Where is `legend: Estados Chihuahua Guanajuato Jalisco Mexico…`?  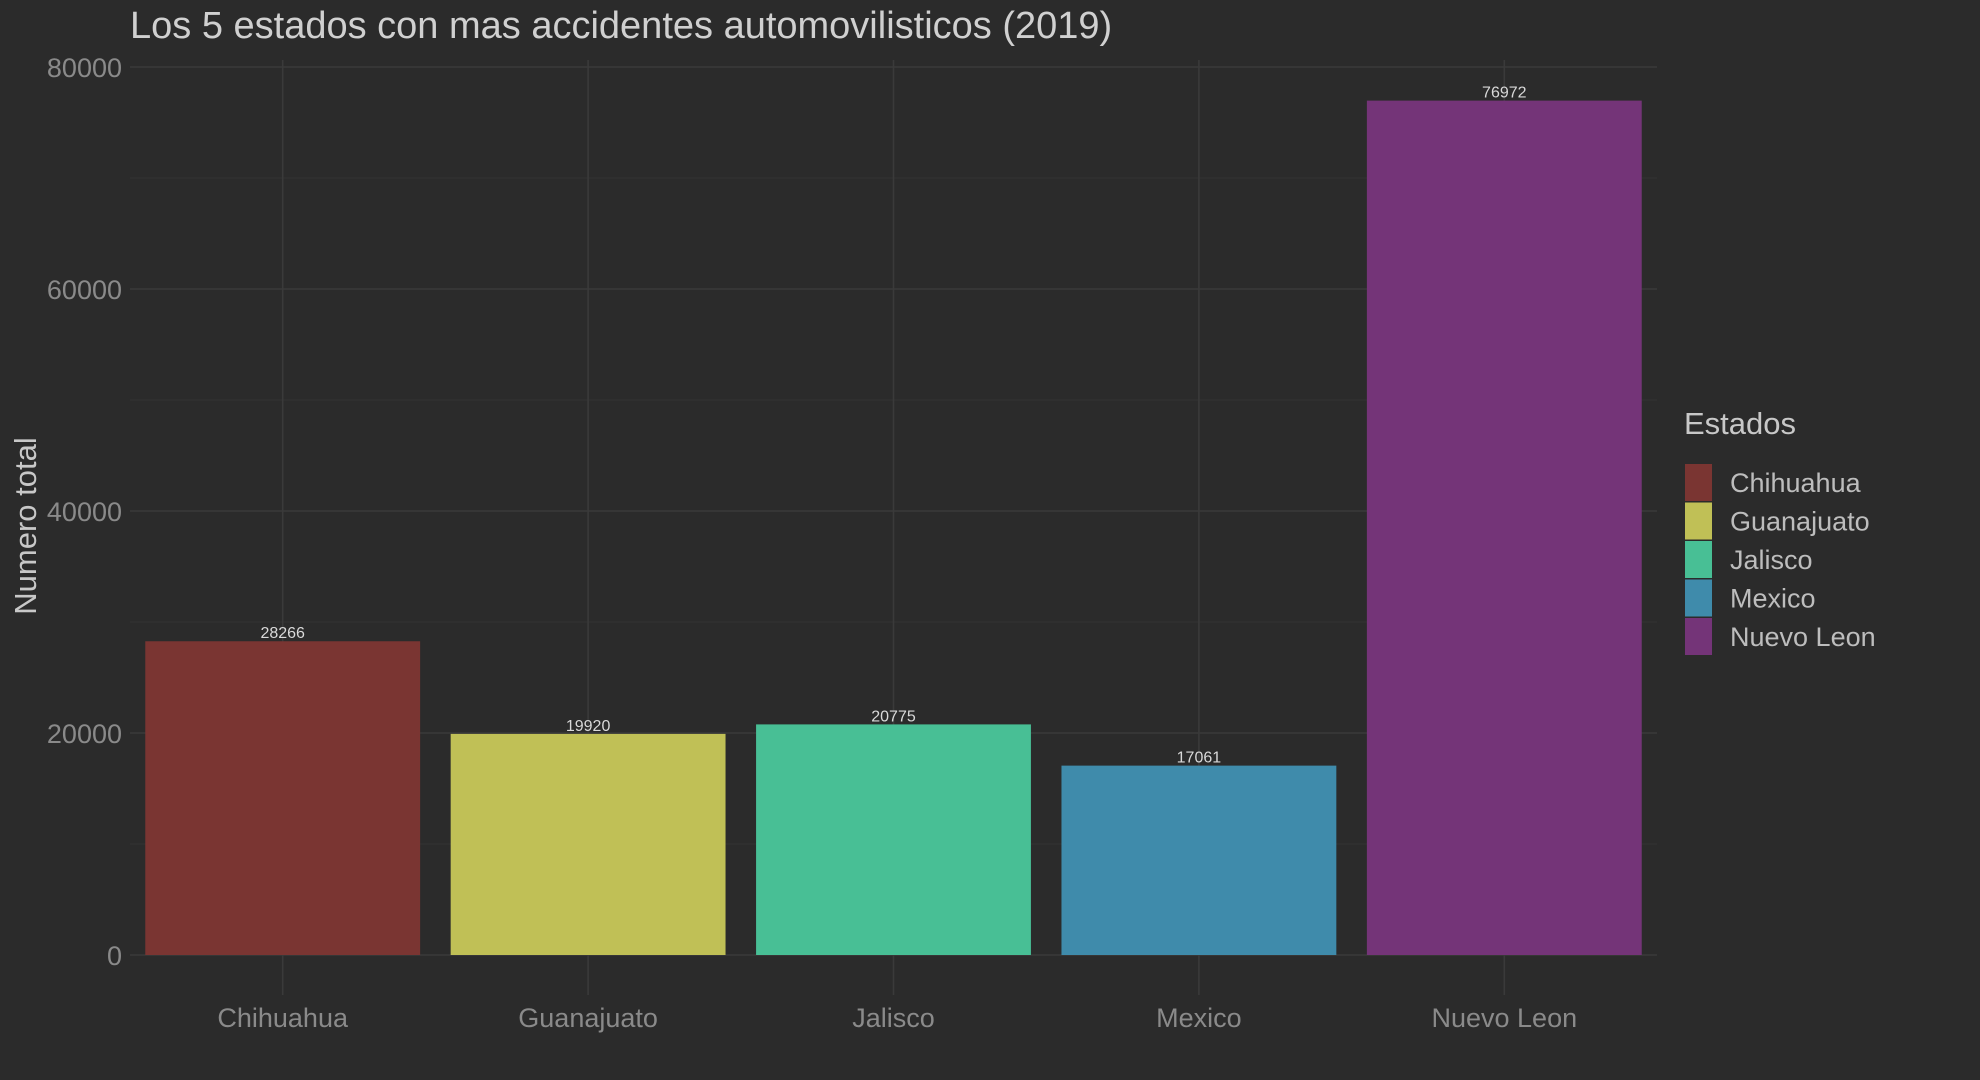 legend: Estados Chihuahua Guanajuato Jalisco Mexico… is located at coordinates (1780, 530).